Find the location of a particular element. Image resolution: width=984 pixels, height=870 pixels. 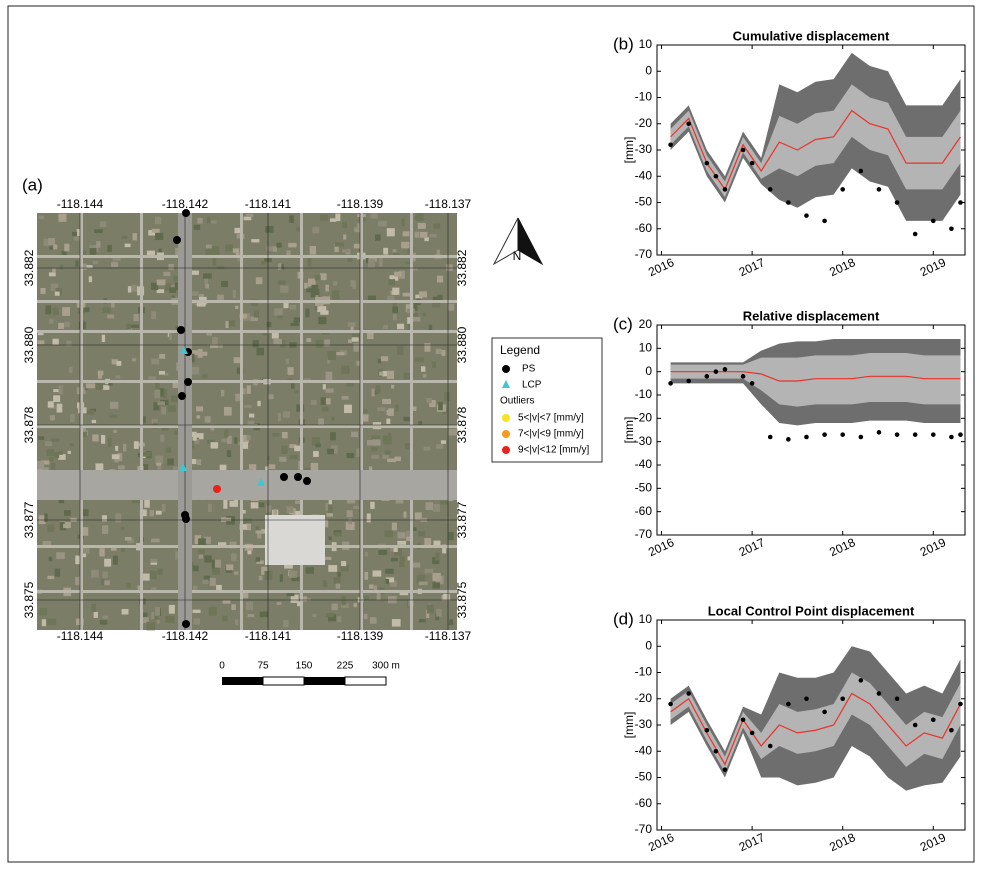

road is located at coordinates (141, 421).